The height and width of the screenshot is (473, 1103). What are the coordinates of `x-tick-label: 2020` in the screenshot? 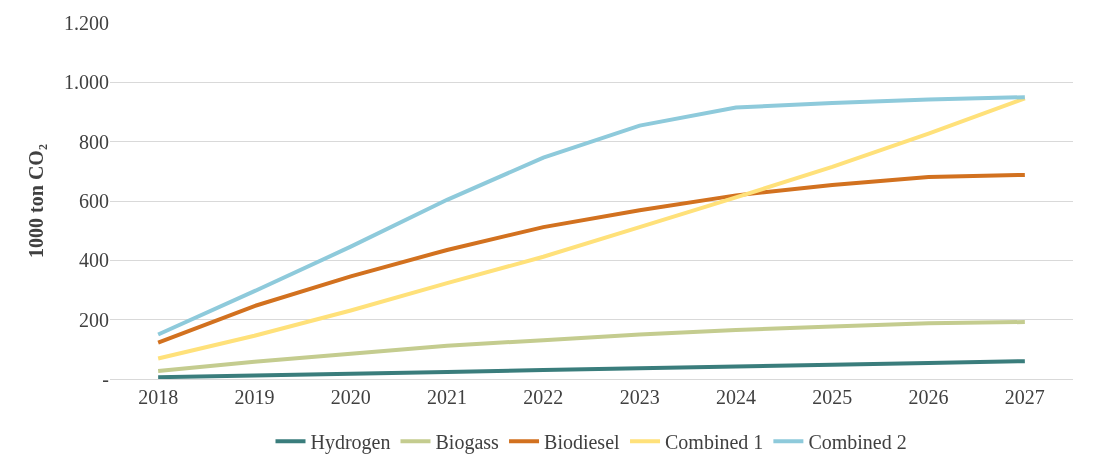 It's located at (350, 397).